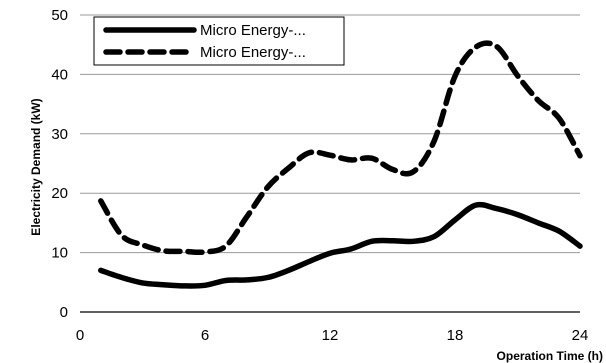 The image size is (606, 363). I want to click on legend-box, so click(219, 41).